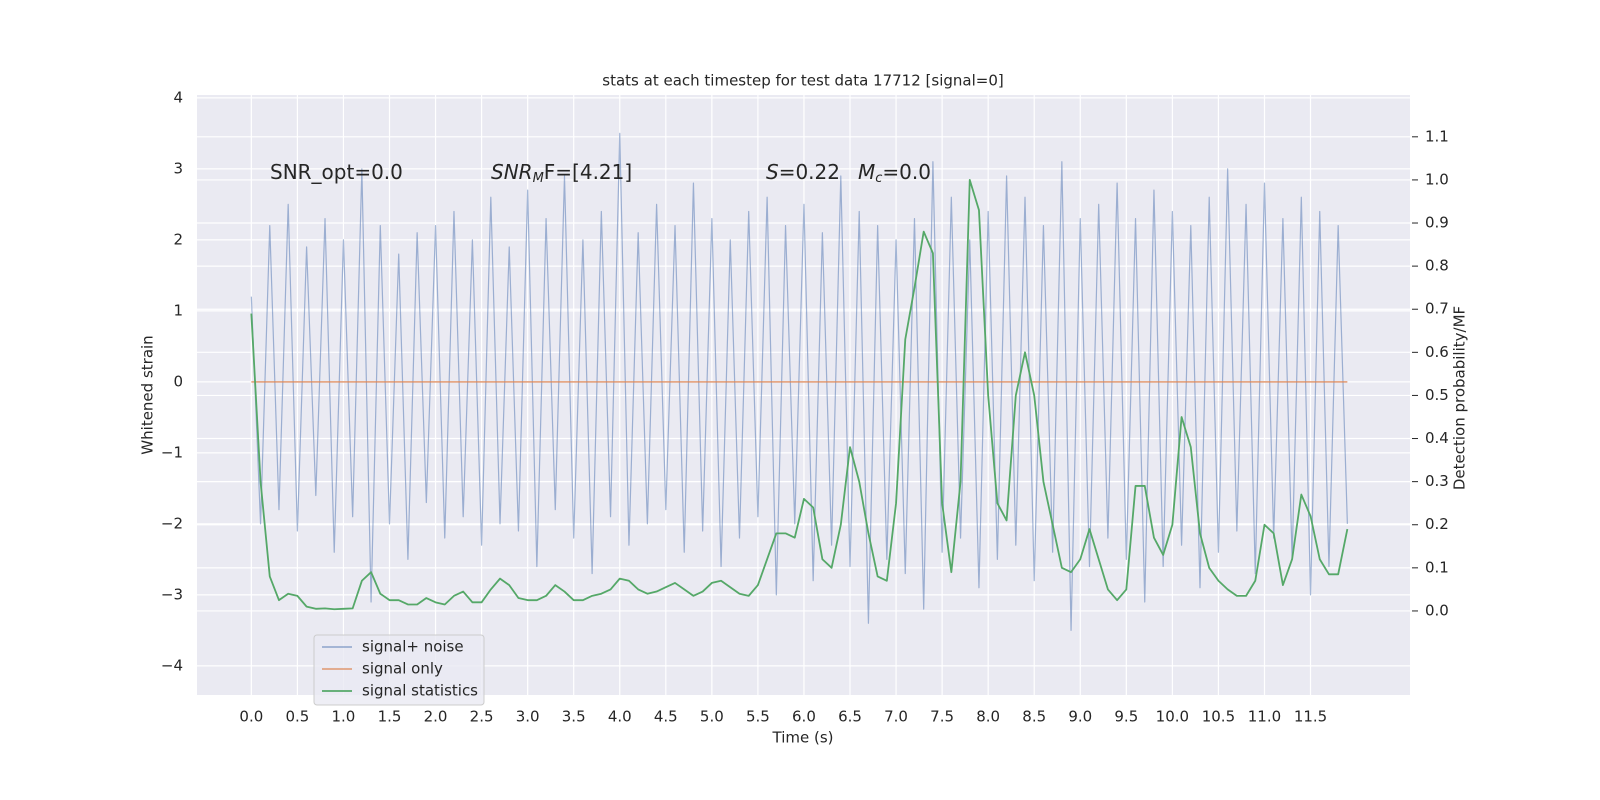  Describe the element at coordinates (1437, 567) in the screenshot. I see `y2-tick-label: 0.1` at that location.